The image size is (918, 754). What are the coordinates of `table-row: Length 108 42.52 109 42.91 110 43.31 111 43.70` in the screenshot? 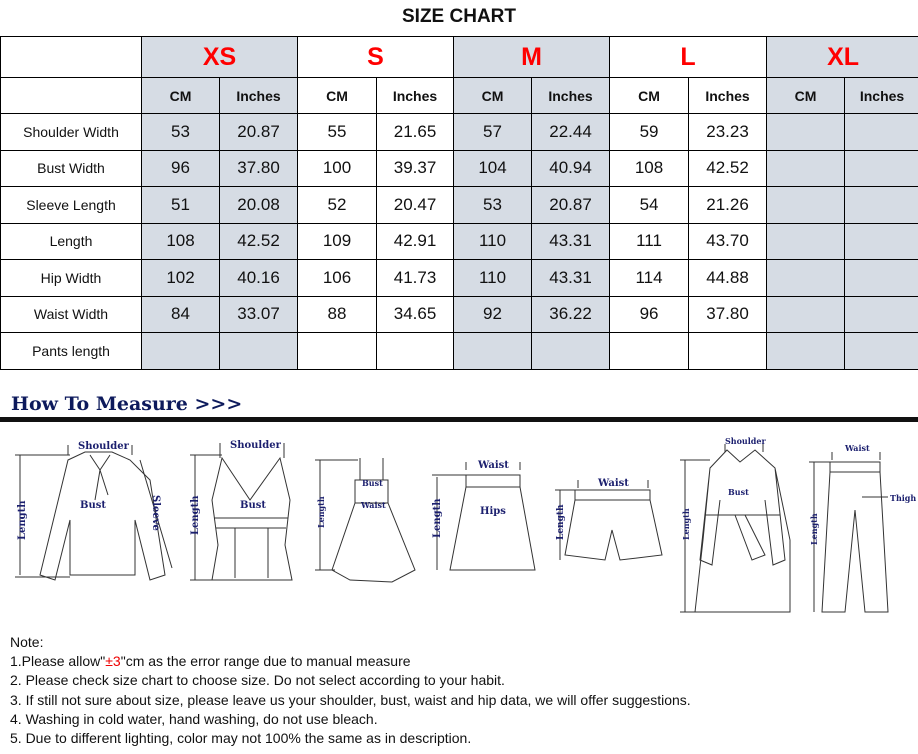 It's located at (459, 241).